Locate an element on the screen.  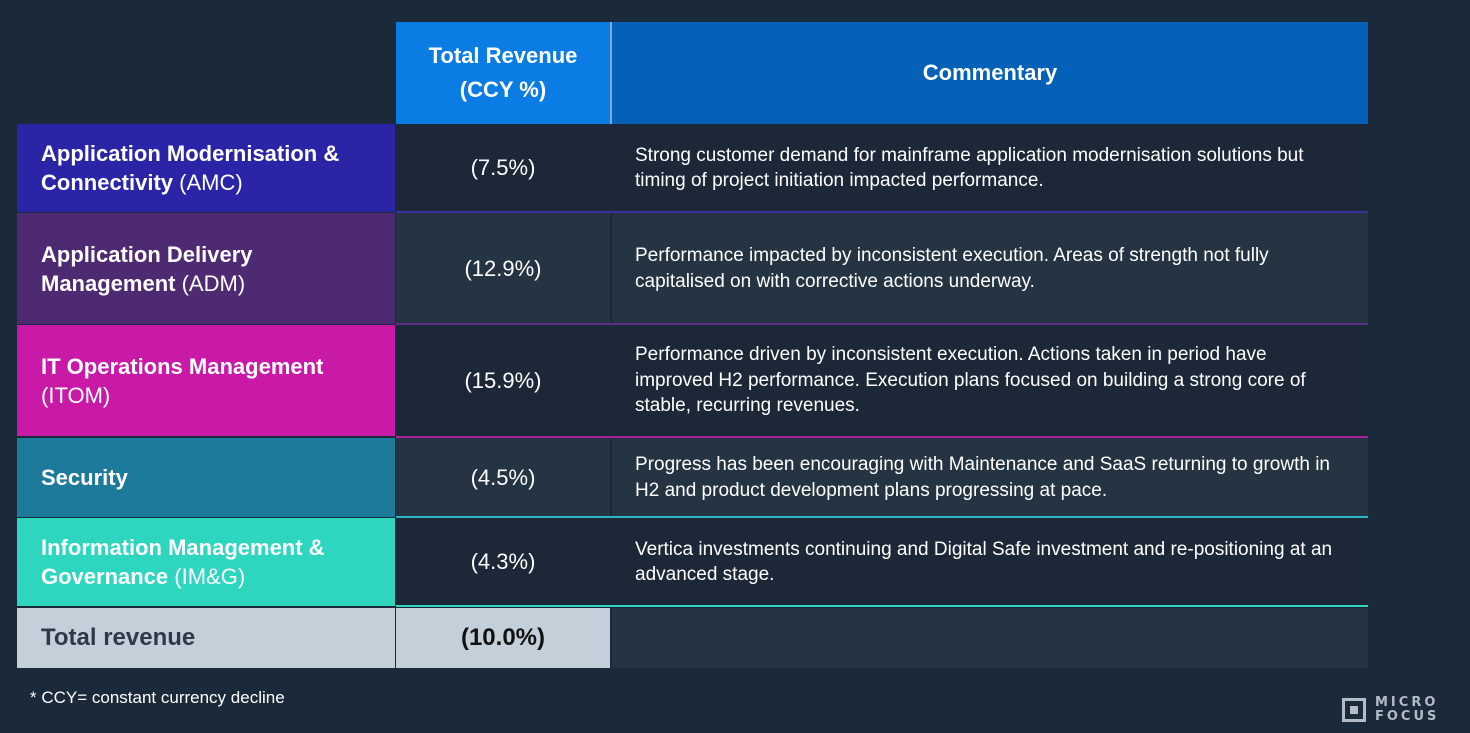
total-revenue-value: (10.0%) is located at coordinates (503, 638).